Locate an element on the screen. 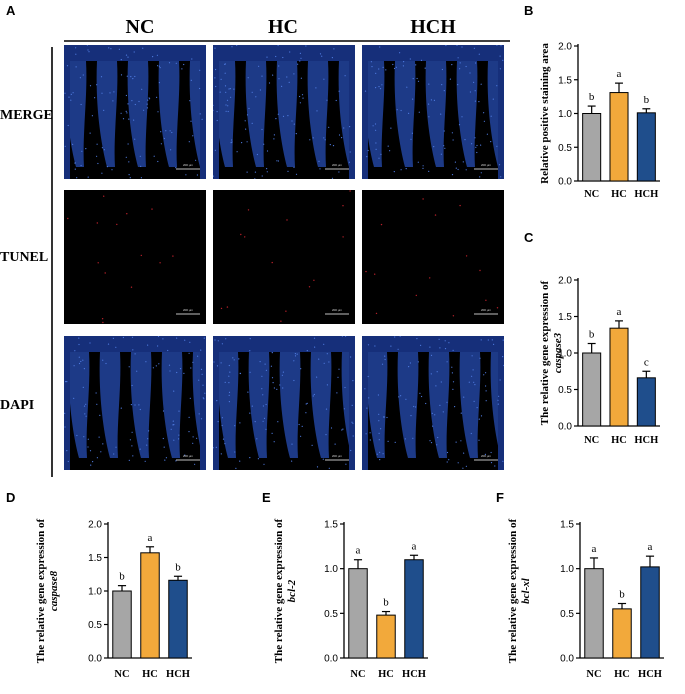 The width and height of the screenshot is (685, 694). micrograph-dapi-hc: 200 μm is located at coordinates (284, 403).